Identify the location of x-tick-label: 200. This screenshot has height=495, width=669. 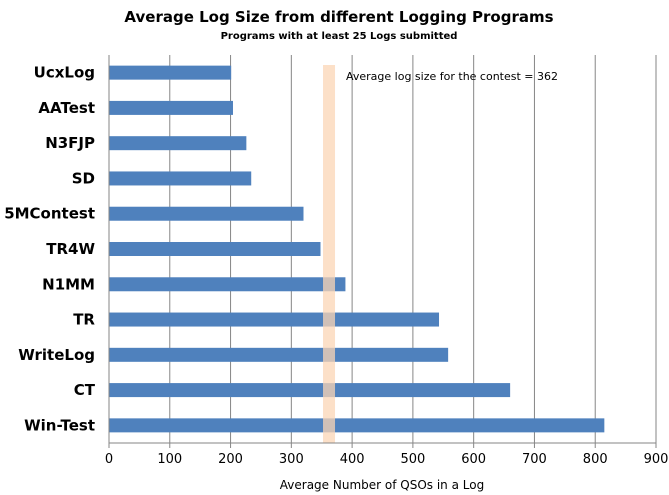
(230, 459).